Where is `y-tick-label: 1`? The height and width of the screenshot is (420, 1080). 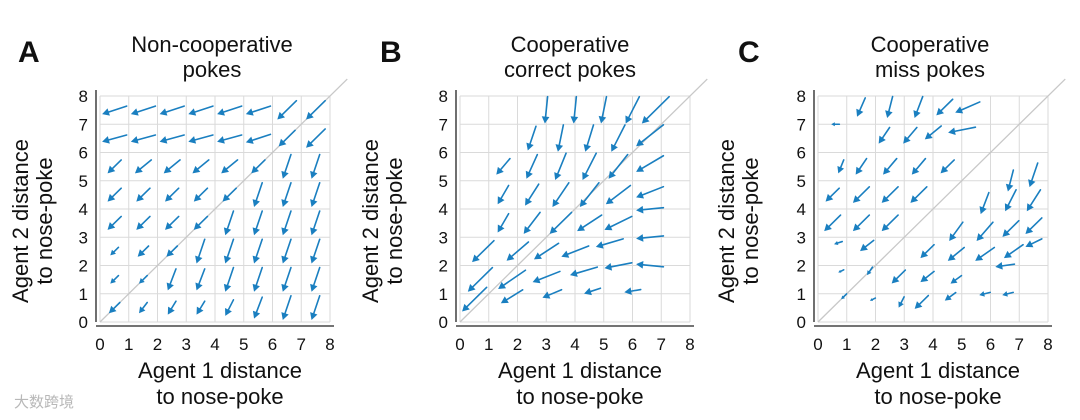
y-tick-label: 1 is located at coordinates (83, 294).